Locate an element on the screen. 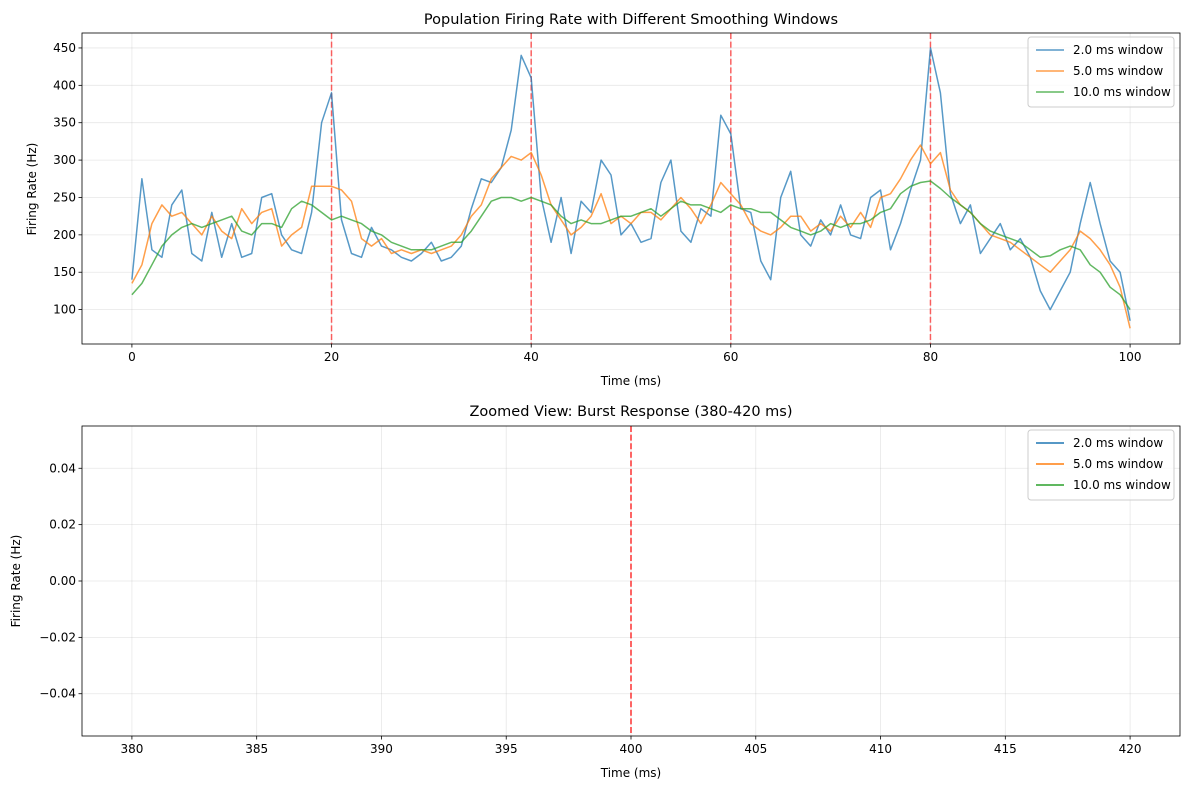  y-tick-label: 0.00 is located at coordinates (62, 581).